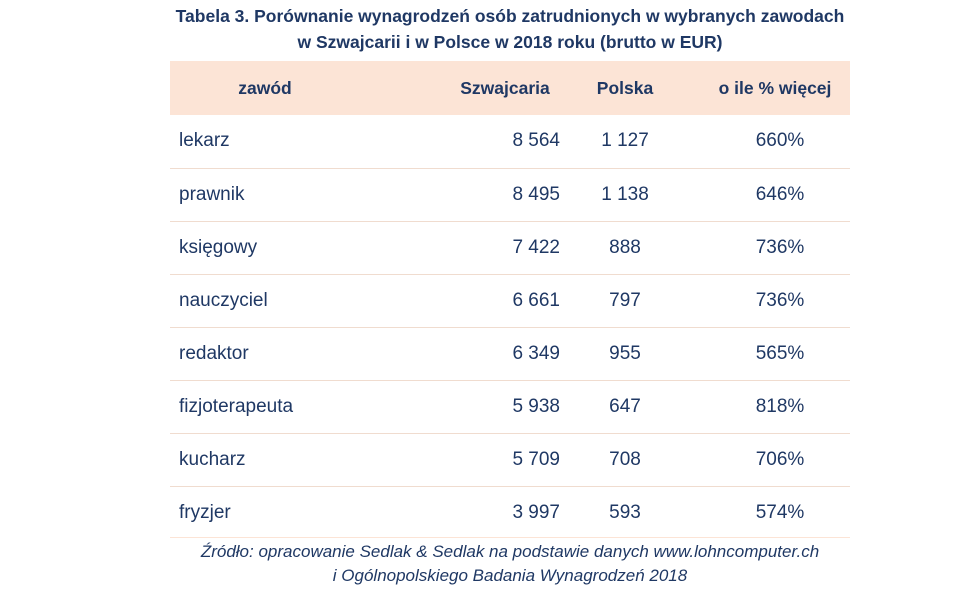 The image size is (960, 613). I want to click on cell-percent-more: 706%, so click(780, 459).